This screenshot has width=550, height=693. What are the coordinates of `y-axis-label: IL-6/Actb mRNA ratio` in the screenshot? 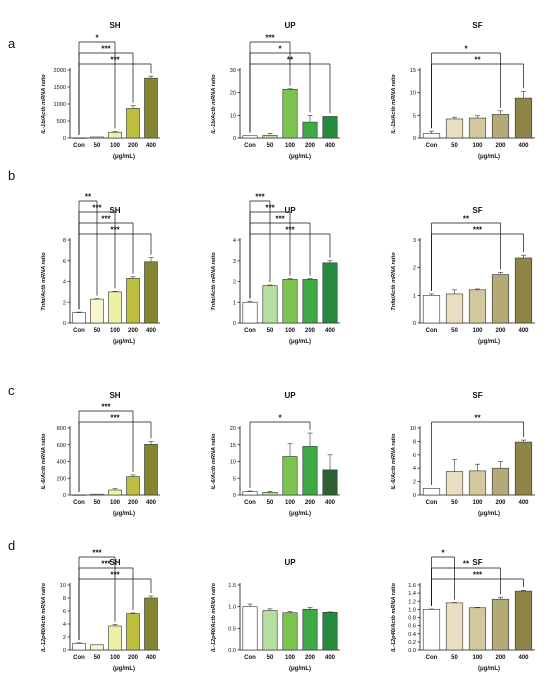 It's located at (214, 461).